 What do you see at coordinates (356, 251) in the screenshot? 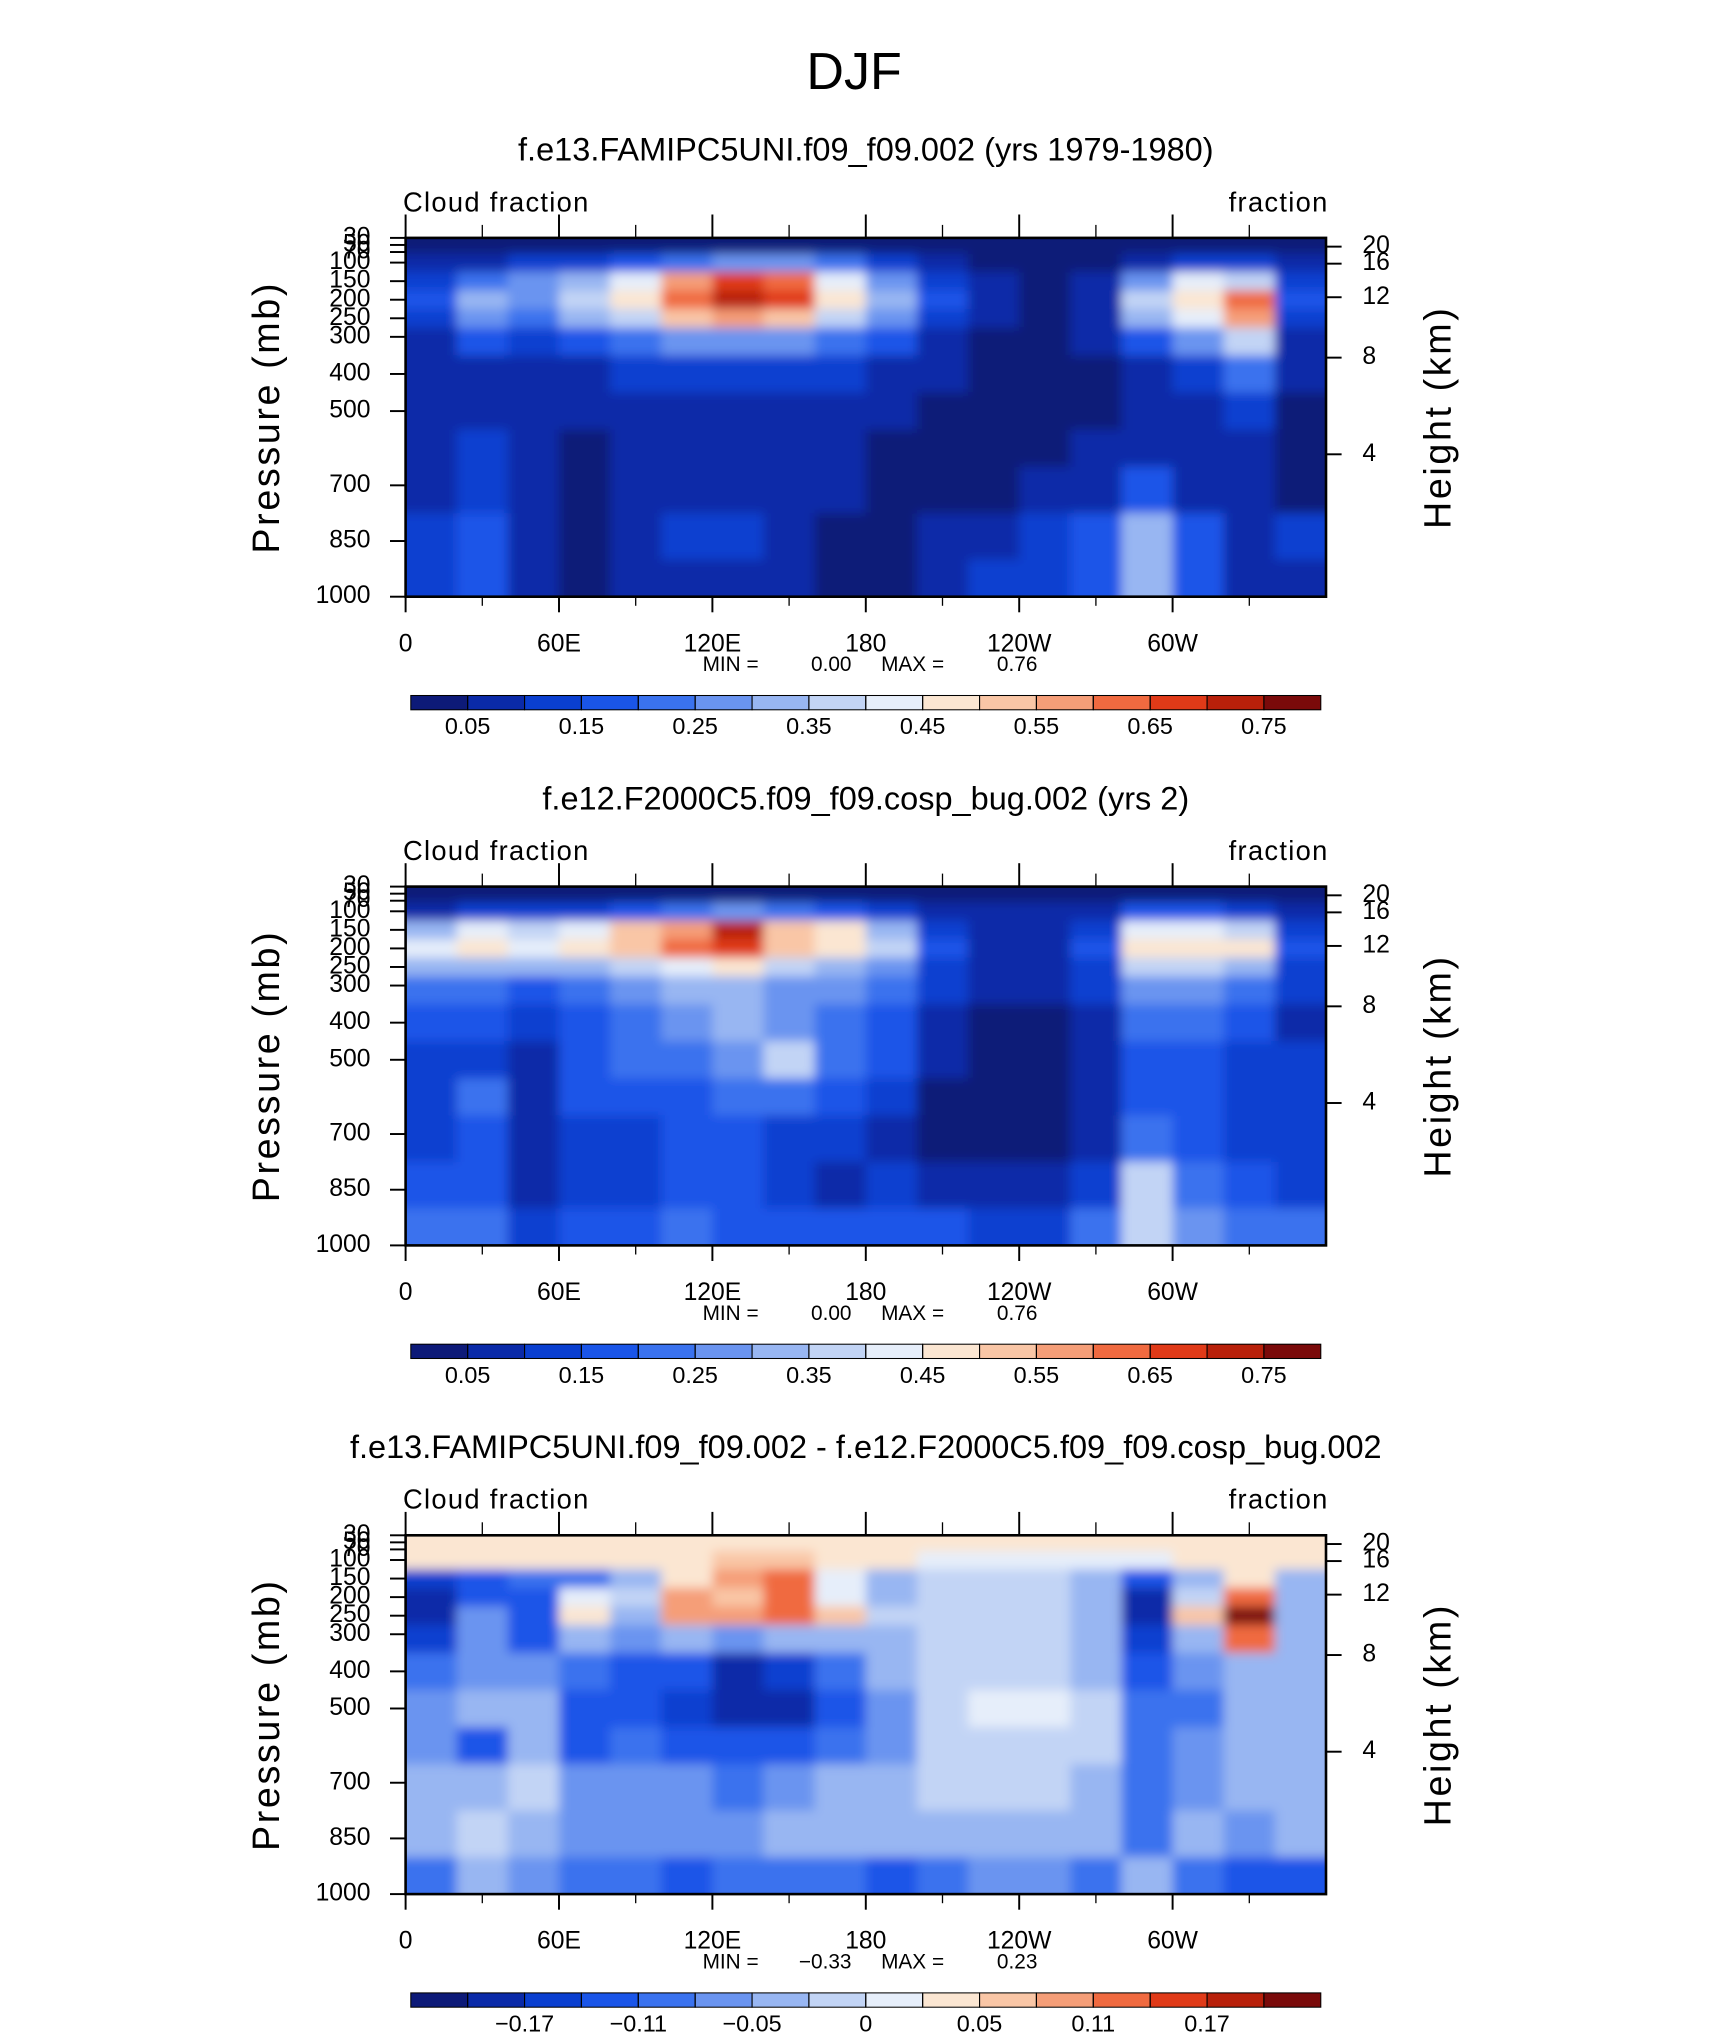
I see `y-tick-label: 70` at bounding box center [356, 251].